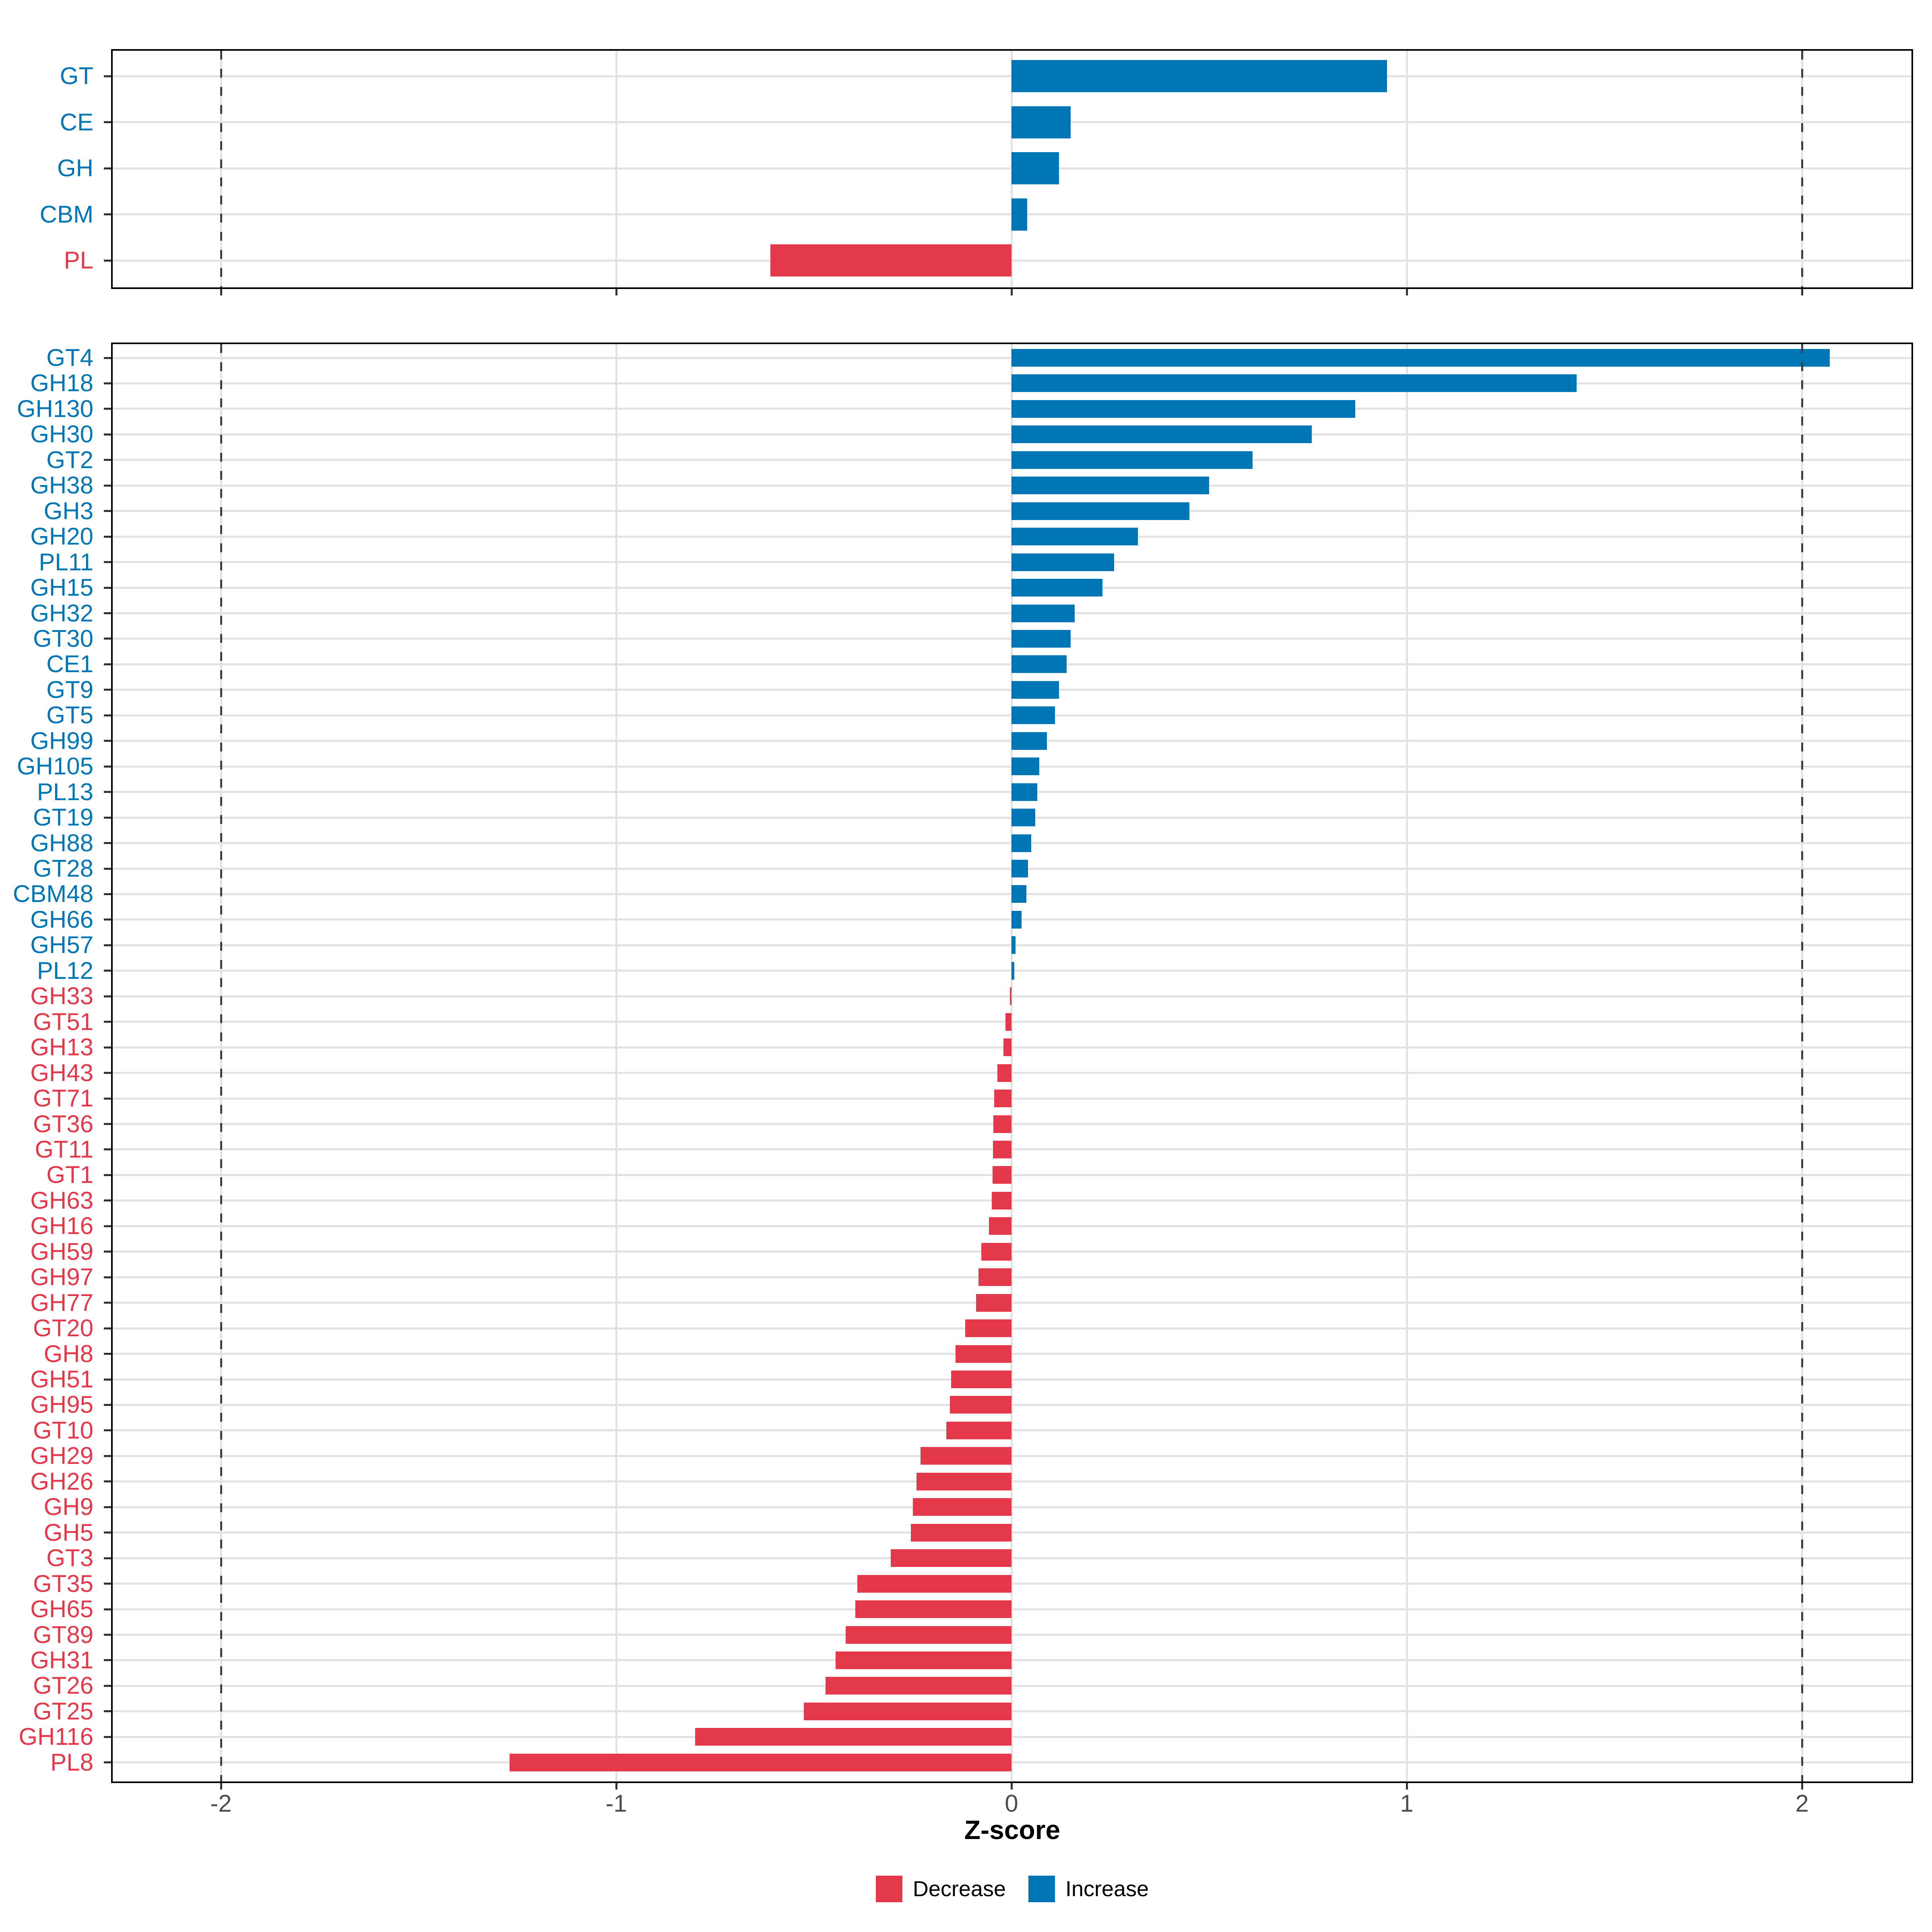  What do you see at coordinates (61, 1251) in the screenshot?
I see `y-axis-label: GH59` at bounding box center [61, 1251].